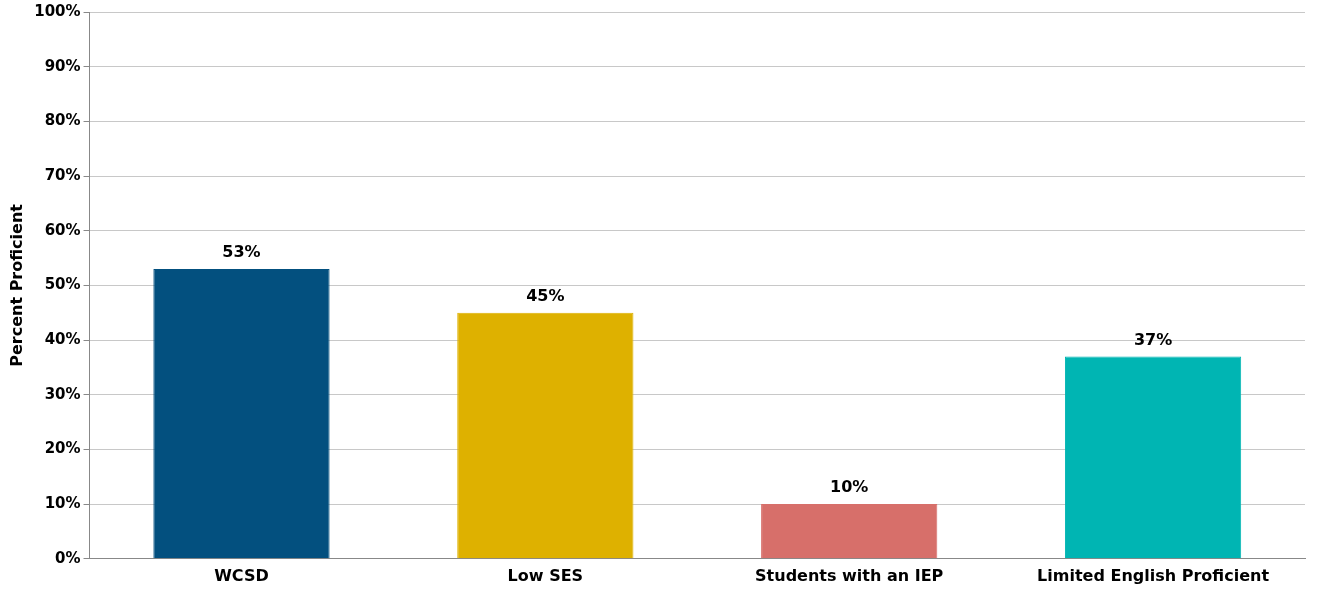 The width and height of the screenshot is (1317, 598). I want to click on y-tick-label: 80%, so click(62, 120).